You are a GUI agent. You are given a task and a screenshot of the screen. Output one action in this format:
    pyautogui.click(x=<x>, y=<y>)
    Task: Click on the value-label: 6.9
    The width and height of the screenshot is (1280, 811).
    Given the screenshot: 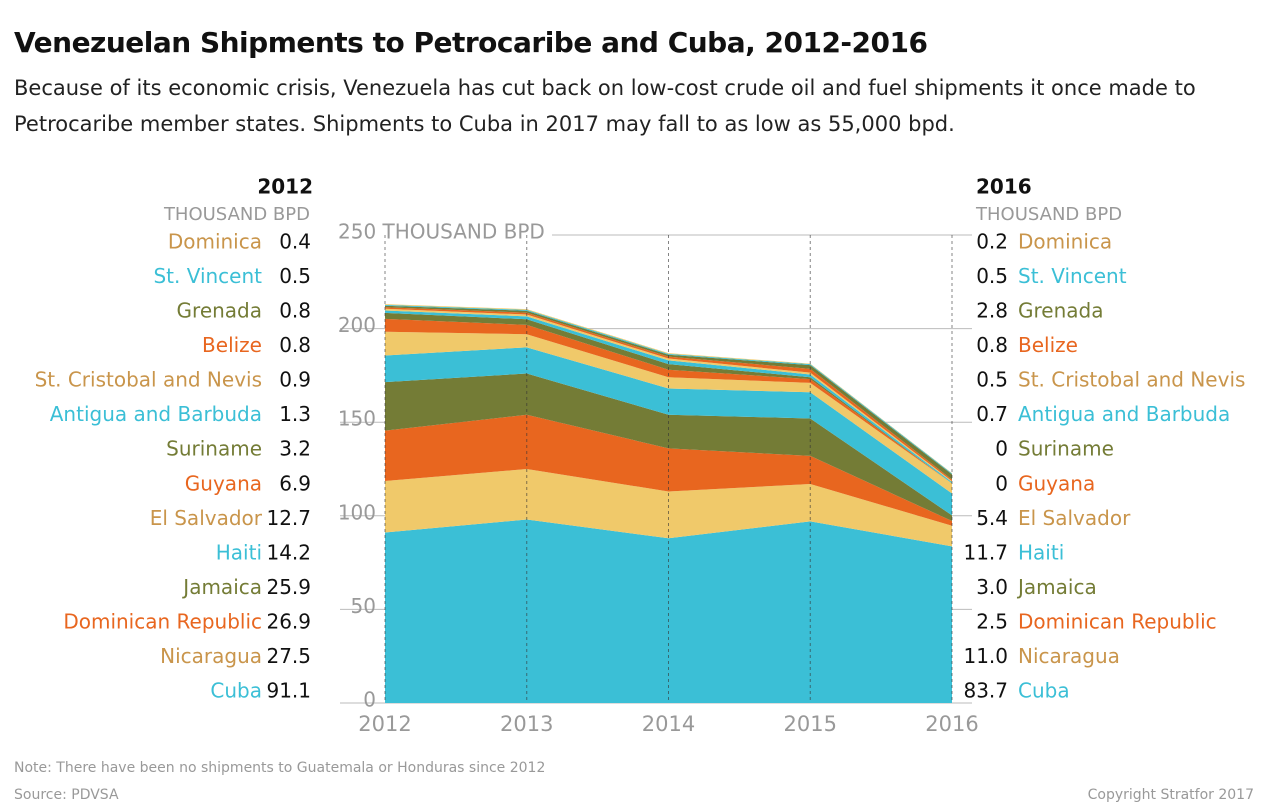 What is the action you would take?
    pyautogui.click(x=295, y=483)
    